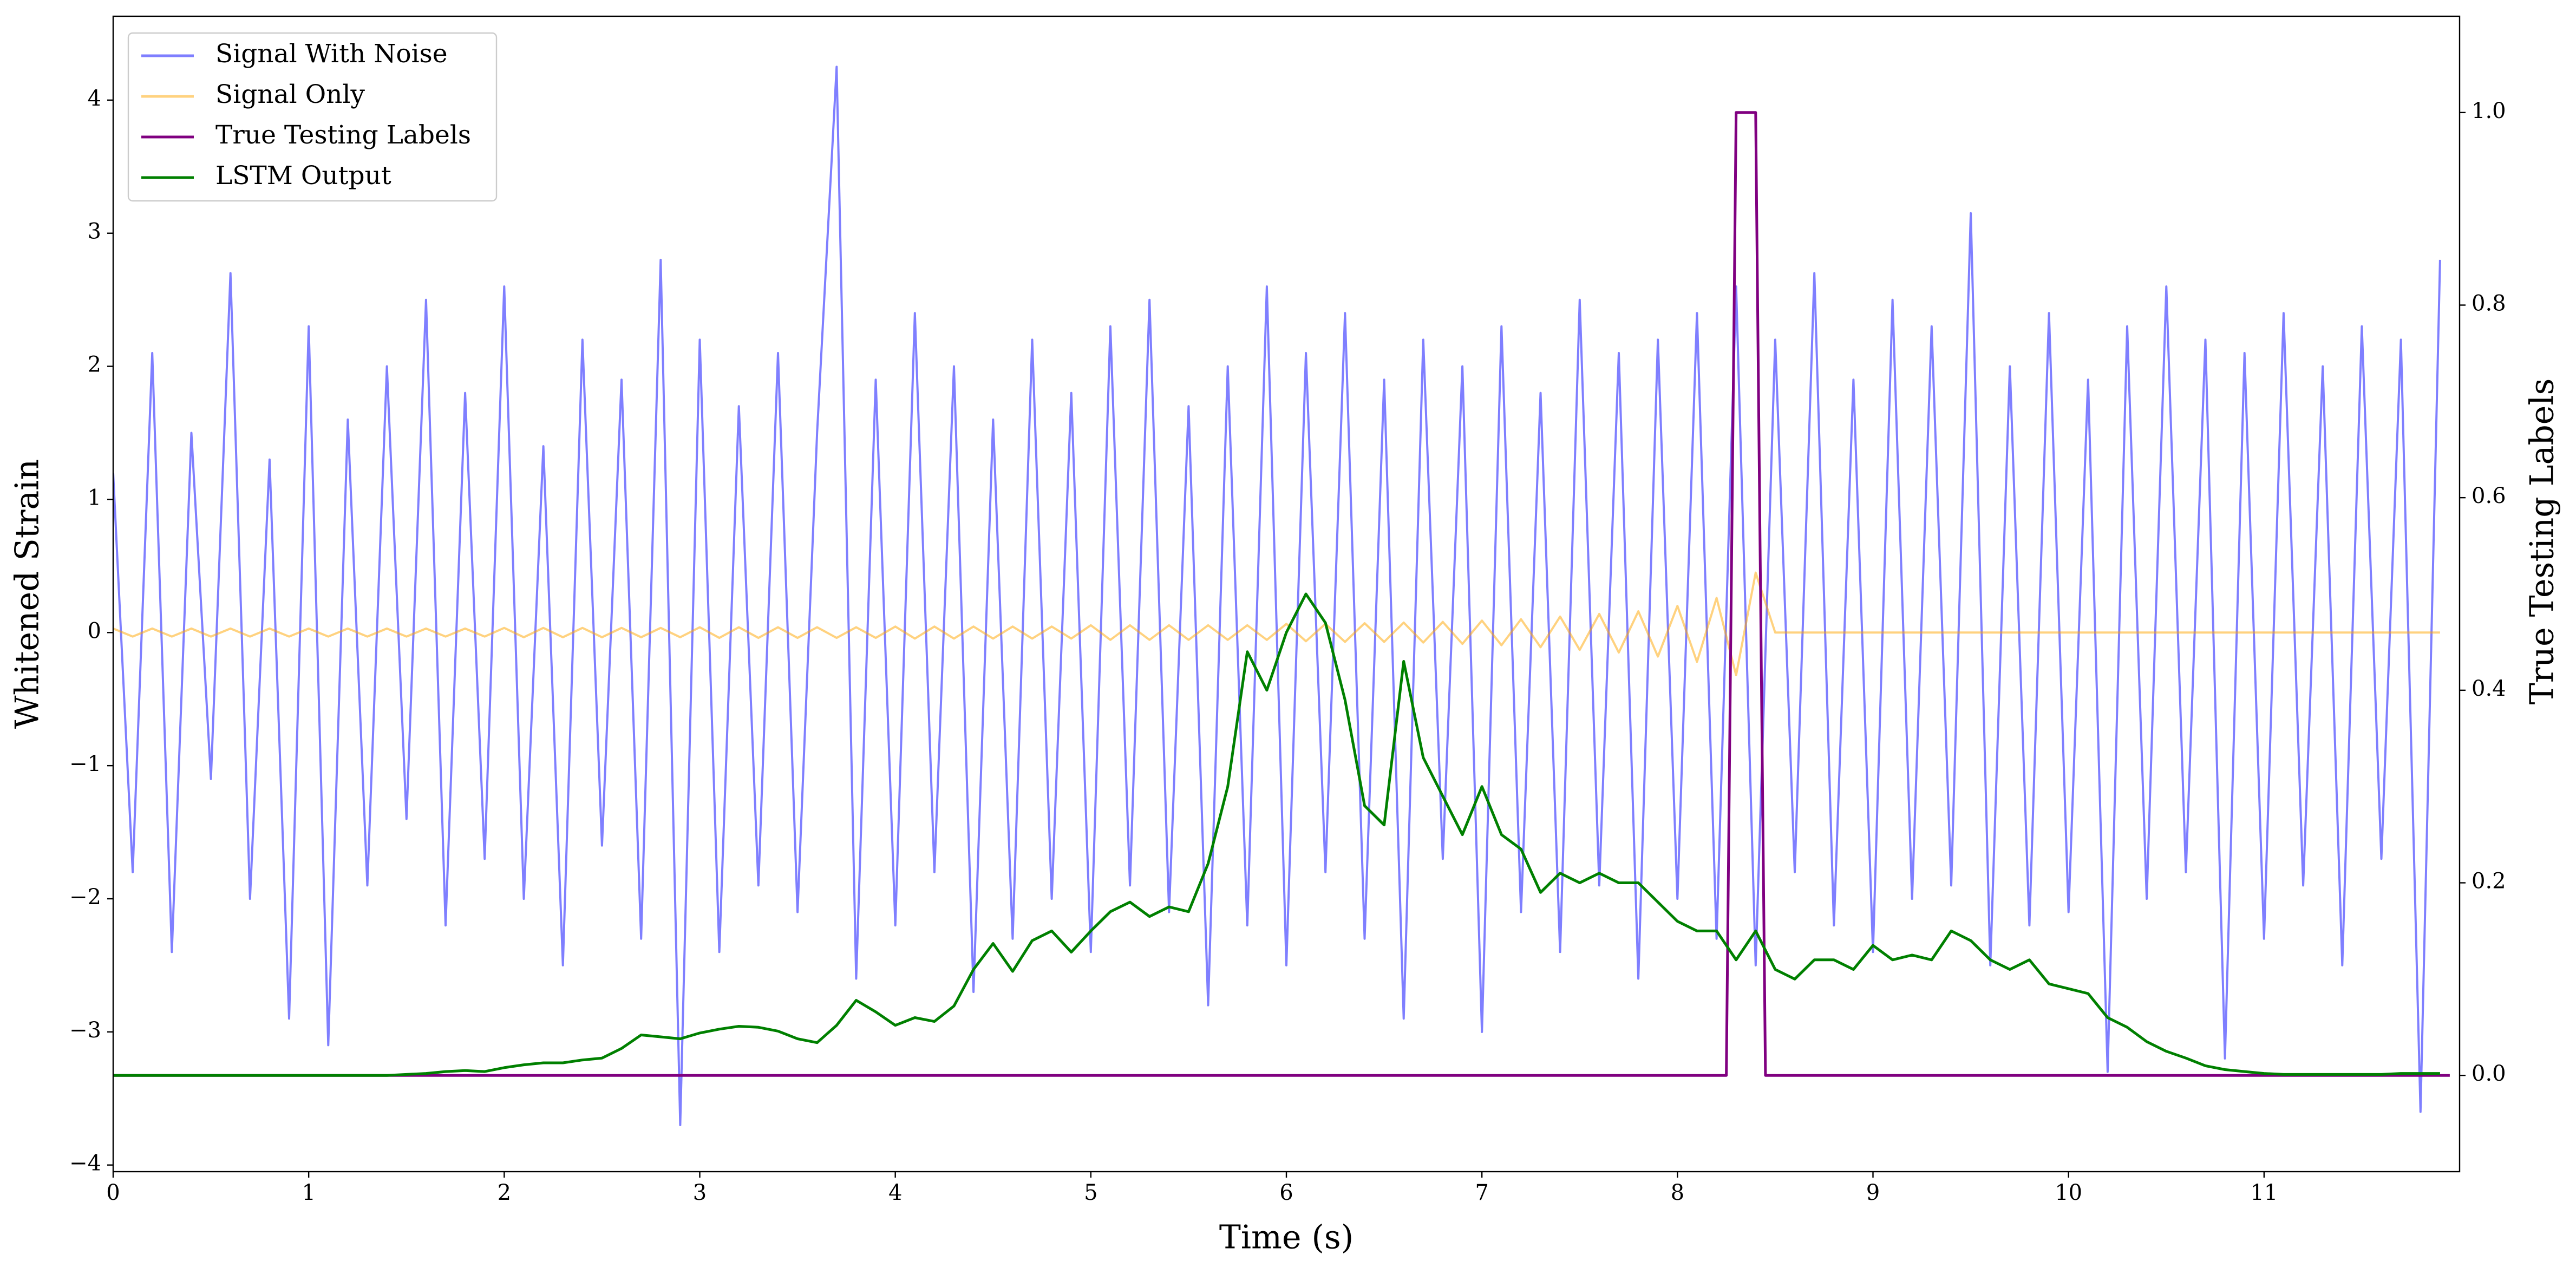 This screenshot has height=1274, width=2576. What do you see at coordinates (1276, 623) in the screenshot?
I see `data-line` at bounding box center [1276, 623].